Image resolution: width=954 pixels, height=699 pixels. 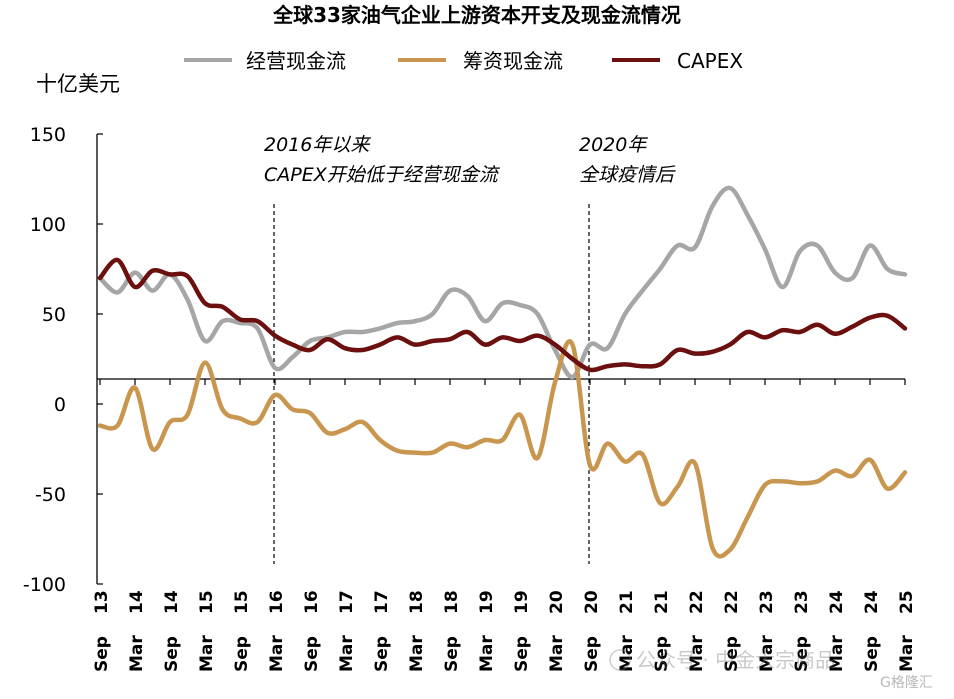 I want to click on wechat-icon, so click(x=620, y=660).